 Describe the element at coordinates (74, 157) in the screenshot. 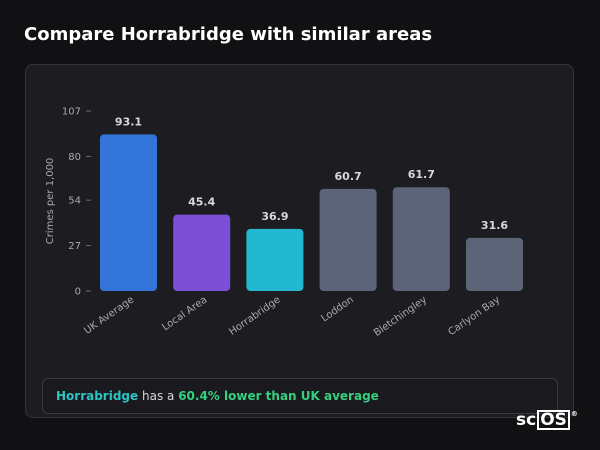

I see `y-tick-label: 80` at that location.